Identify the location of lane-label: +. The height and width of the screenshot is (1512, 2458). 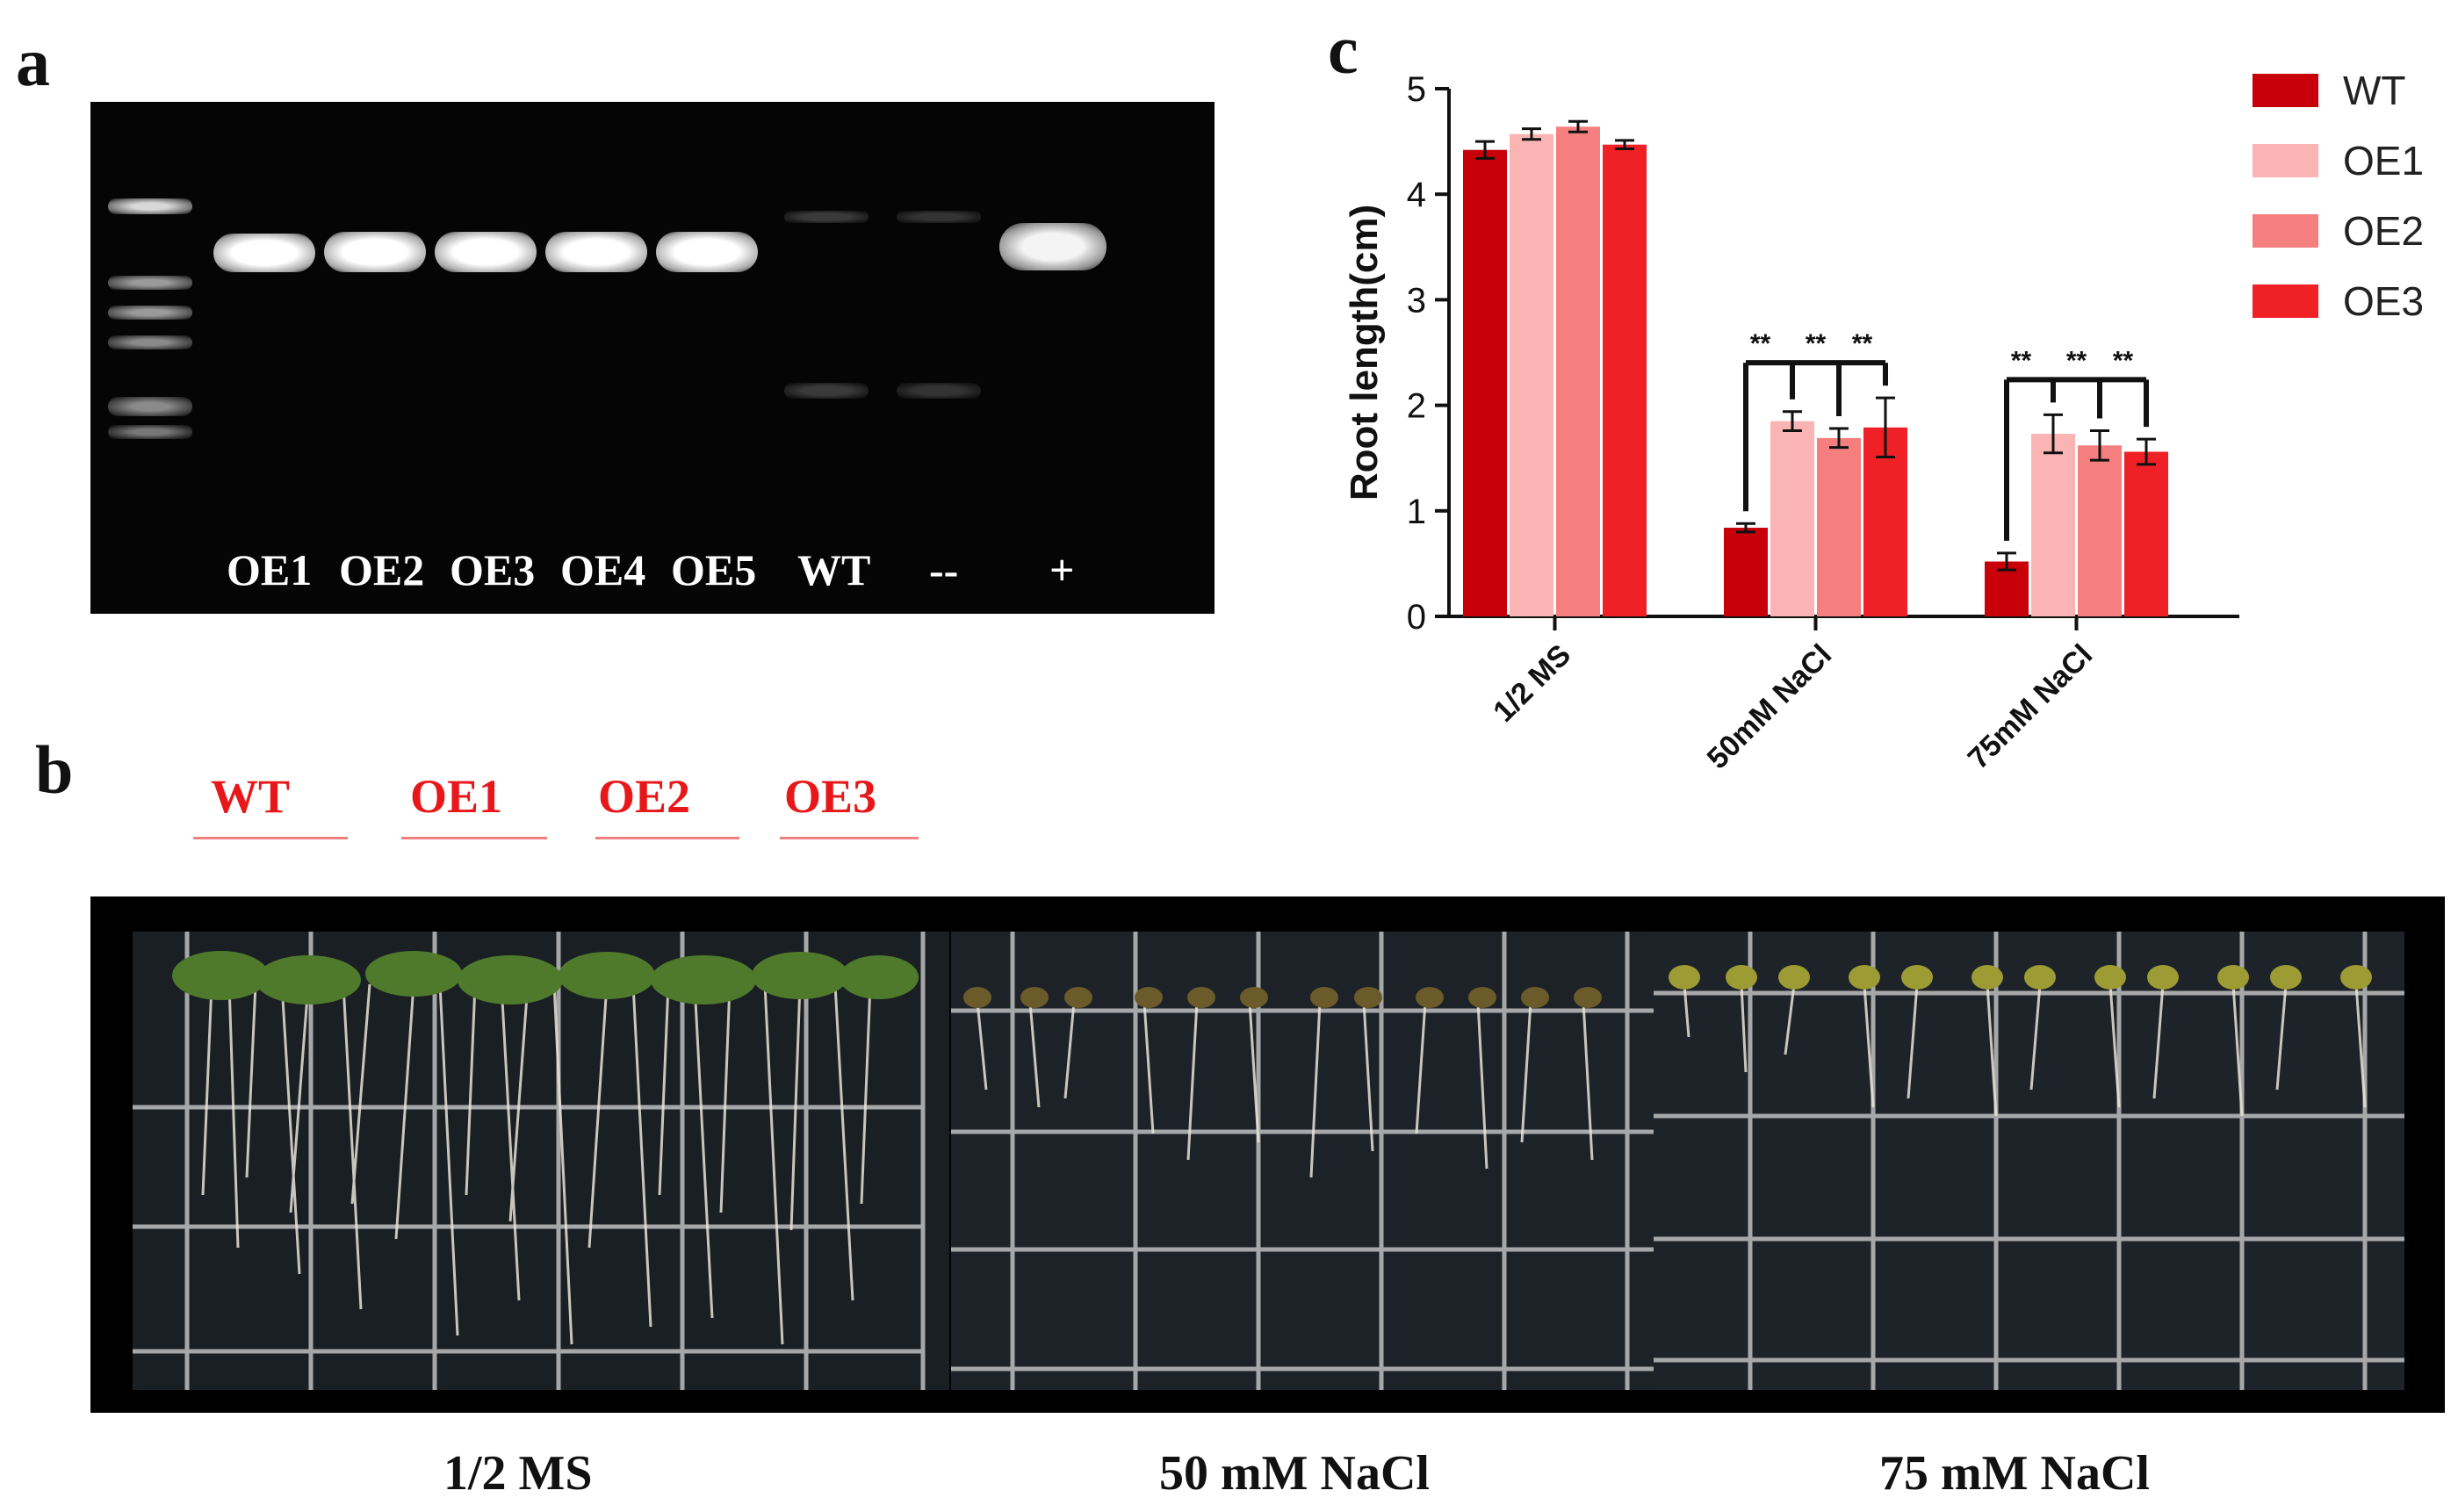
(1062, 569).